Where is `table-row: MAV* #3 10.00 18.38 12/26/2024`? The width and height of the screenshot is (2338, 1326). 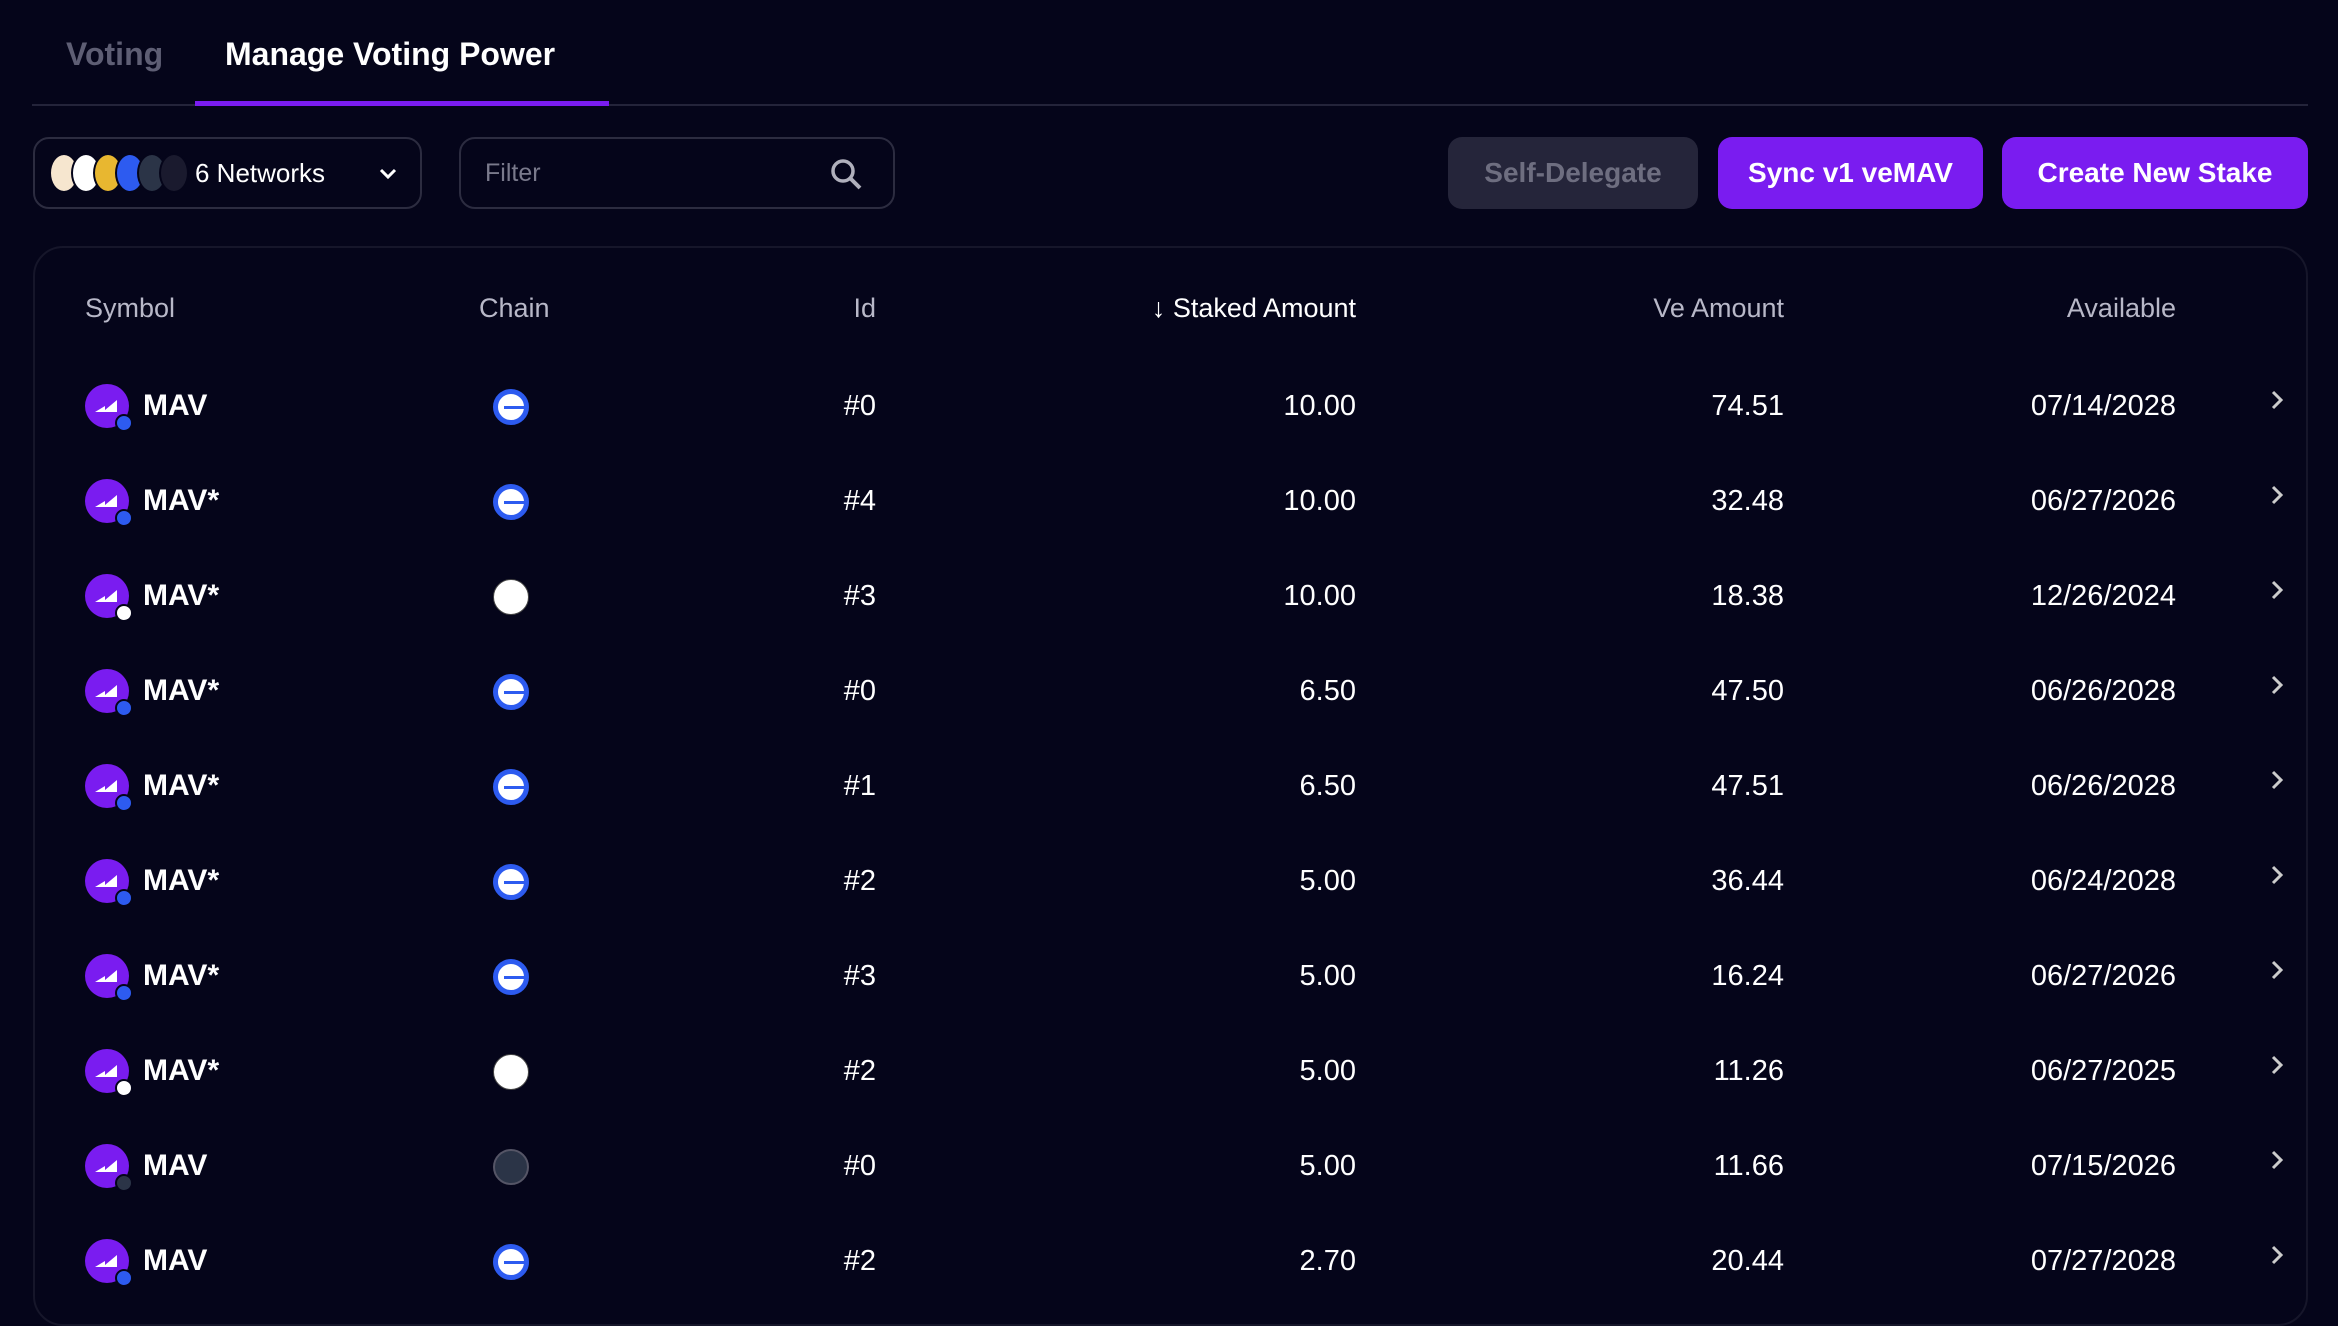 table-row: MAV* #3 10.00 18.38 12/26/2024 is located at coordinates (1170, 596).